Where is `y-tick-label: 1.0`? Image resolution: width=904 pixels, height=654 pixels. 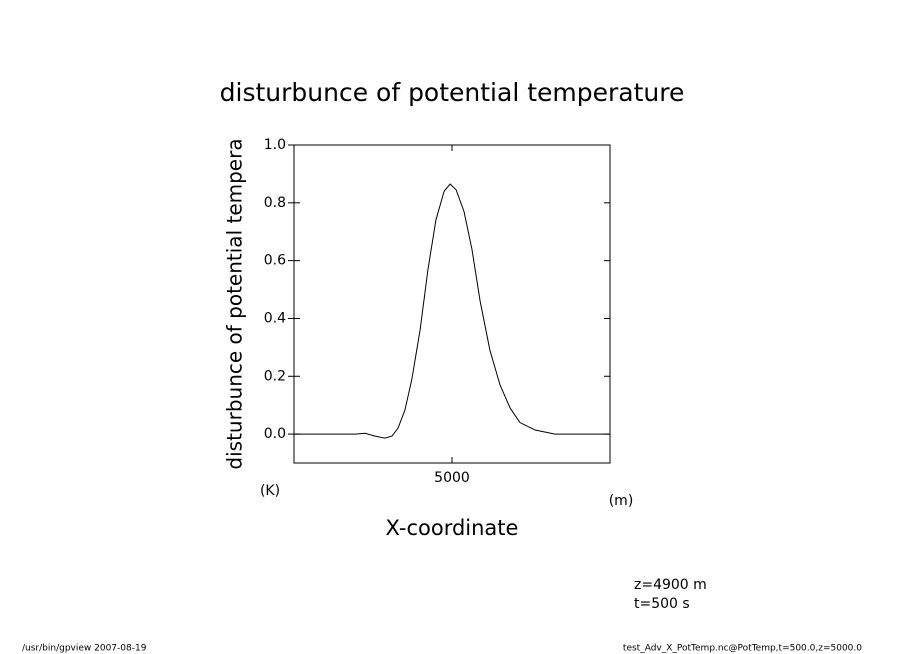 y-tick-label: 1.0 is located at coordinates (275, 145).